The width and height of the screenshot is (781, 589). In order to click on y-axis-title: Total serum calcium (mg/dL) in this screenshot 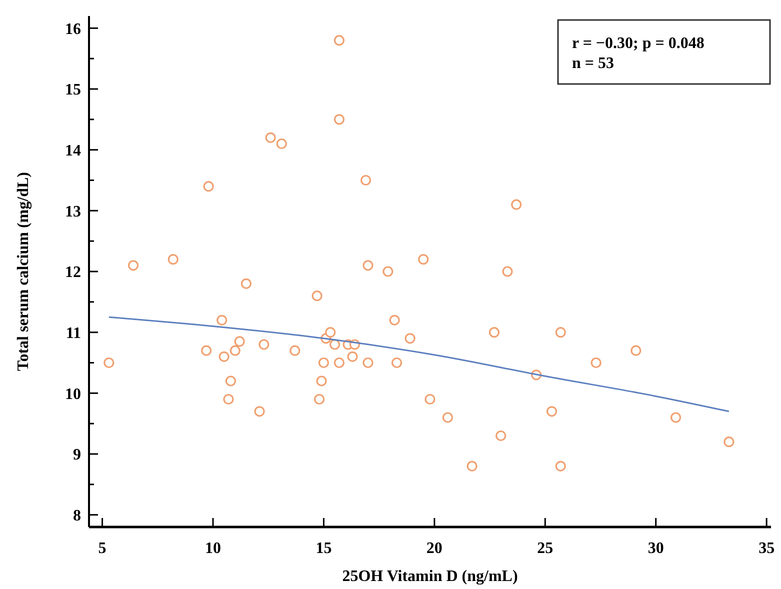, I will do `click(23, 271)`.